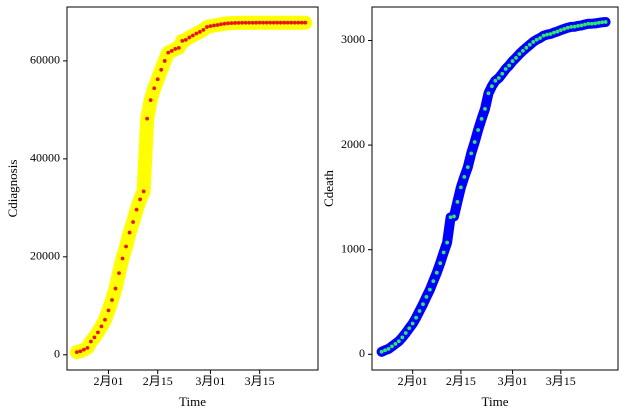 The height and width of the screenshot is (412, 632). What do you see at coordinates (413, 381) in the screenshot?
I see `x-tick-label: 2月01` at bounding box center [413, 381].